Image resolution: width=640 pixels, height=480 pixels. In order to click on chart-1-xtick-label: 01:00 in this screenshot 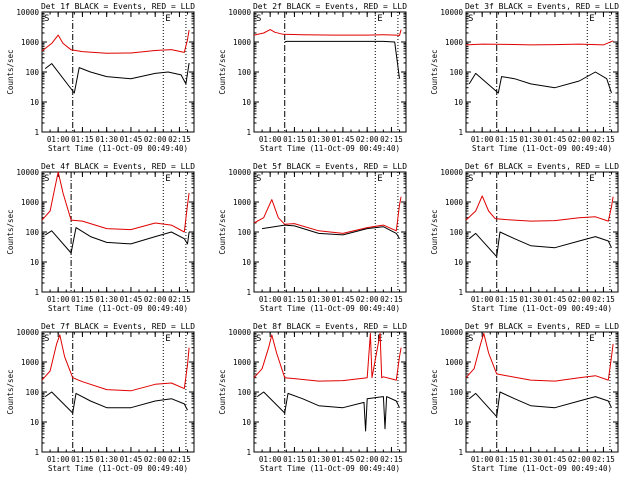, I will do `click(58, 139)`.